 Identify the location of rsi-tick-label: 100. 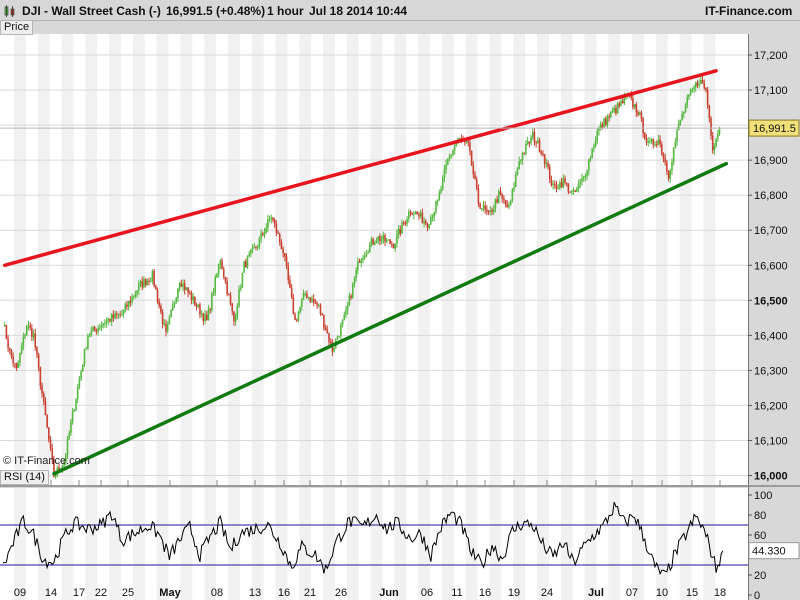
(763, 496).